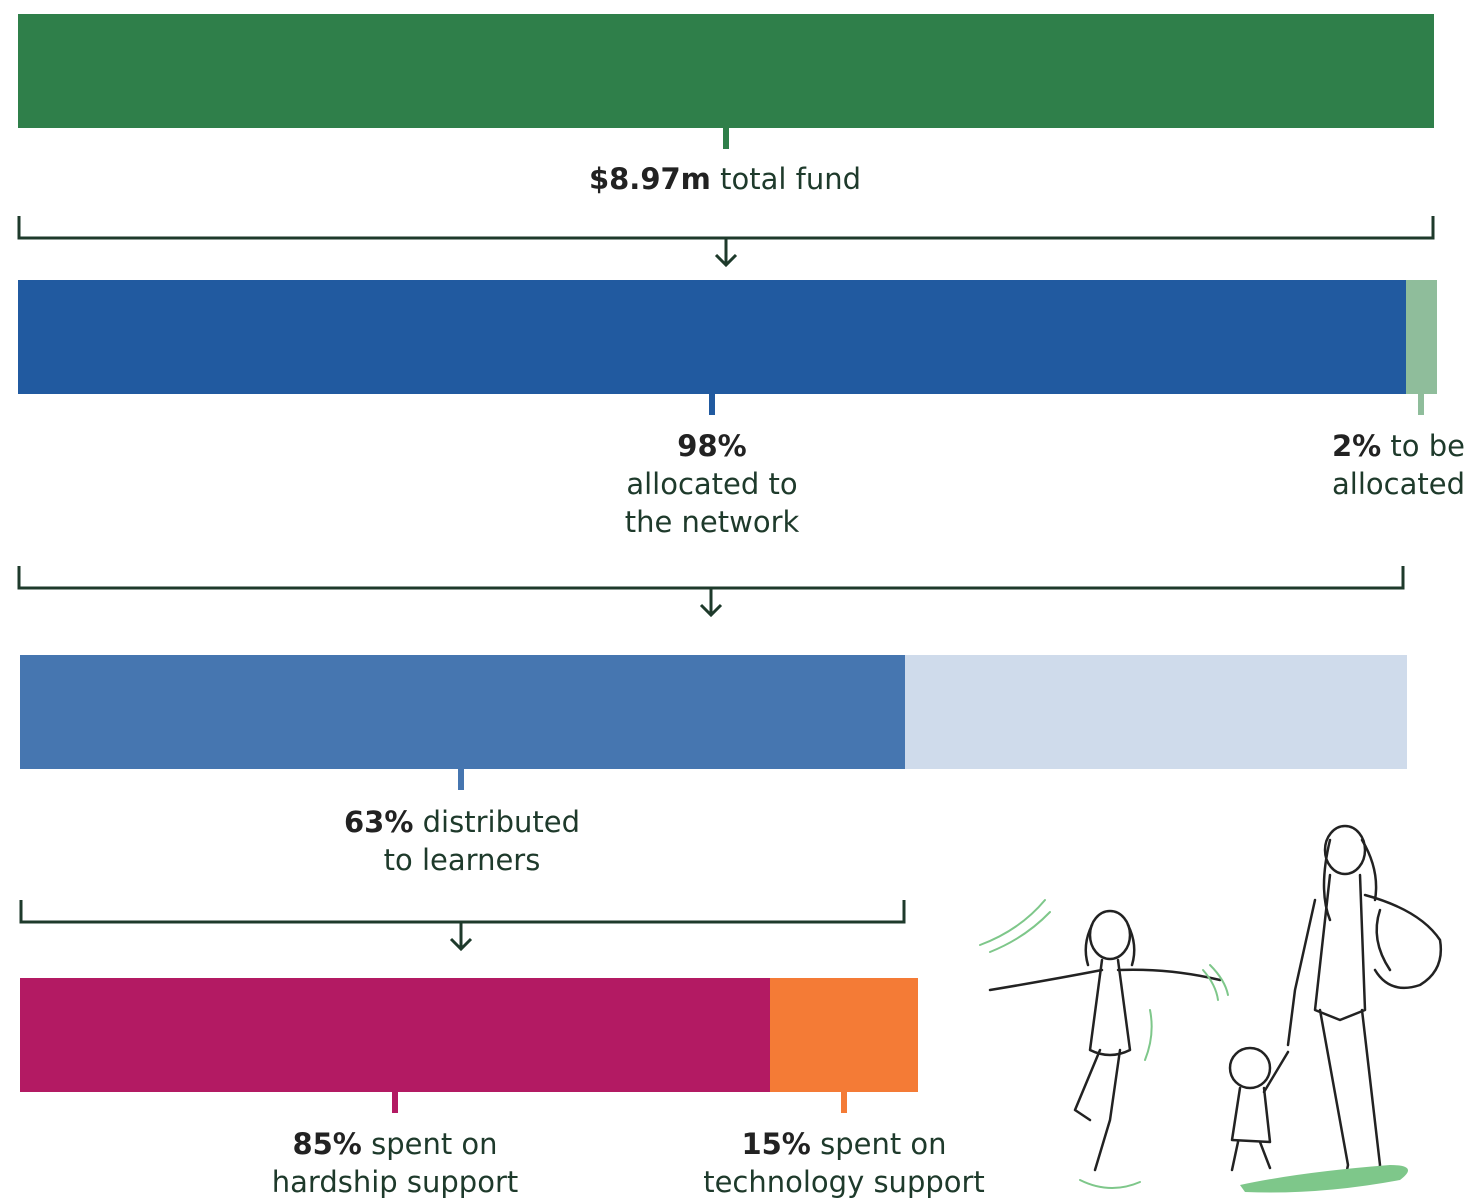  Describe the element at coordinates (726, 71) in the screenshot. I see `bar-total-fund` at that location.